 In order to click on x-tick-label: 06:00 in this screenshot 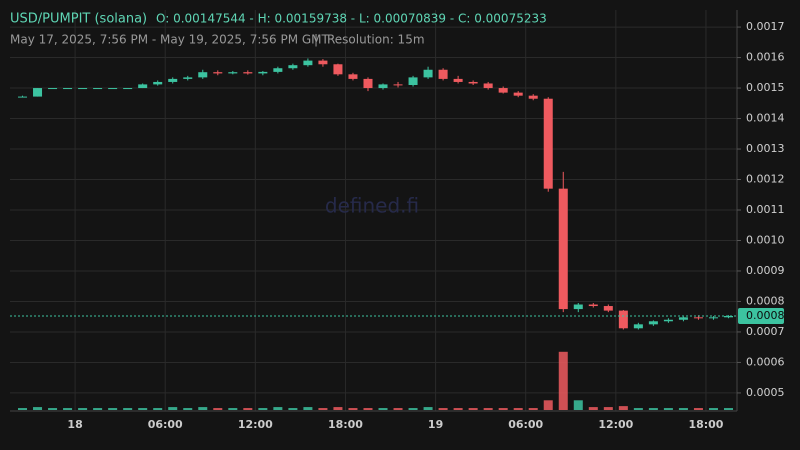, I will do `click(525, 424)`.